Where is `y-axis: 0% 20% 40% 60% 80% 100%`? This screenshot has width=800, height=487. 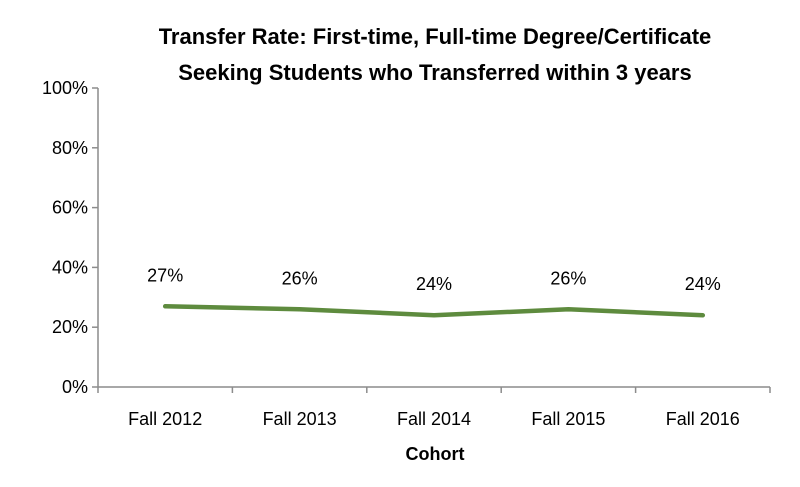 y-axis: 0% 20% 40% 60% 80% 100% is located at coordinates (70, 237).